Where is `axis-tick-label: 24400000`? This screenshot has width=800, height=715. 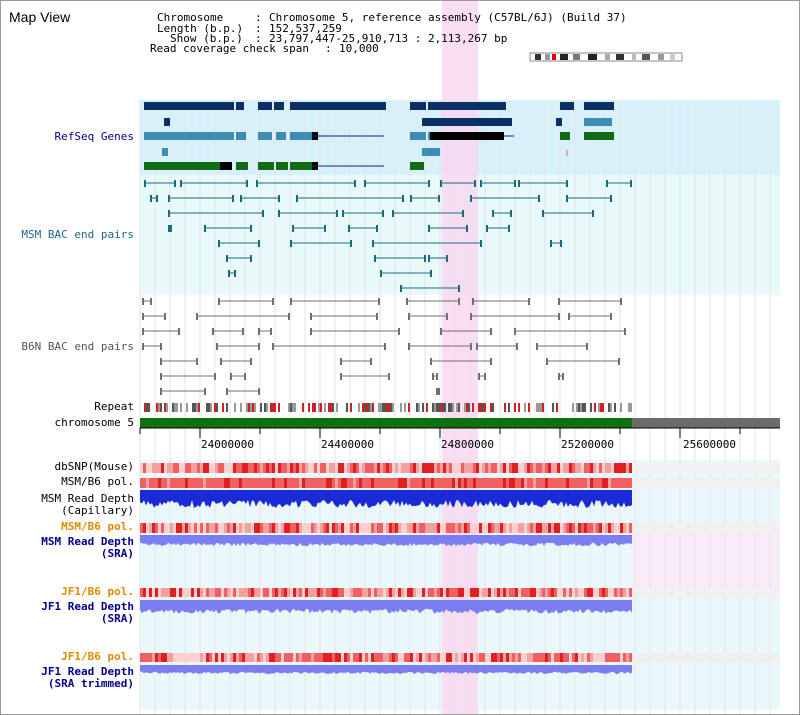 axis-tick-label: 24400000 is located at coordinates (347, 444).